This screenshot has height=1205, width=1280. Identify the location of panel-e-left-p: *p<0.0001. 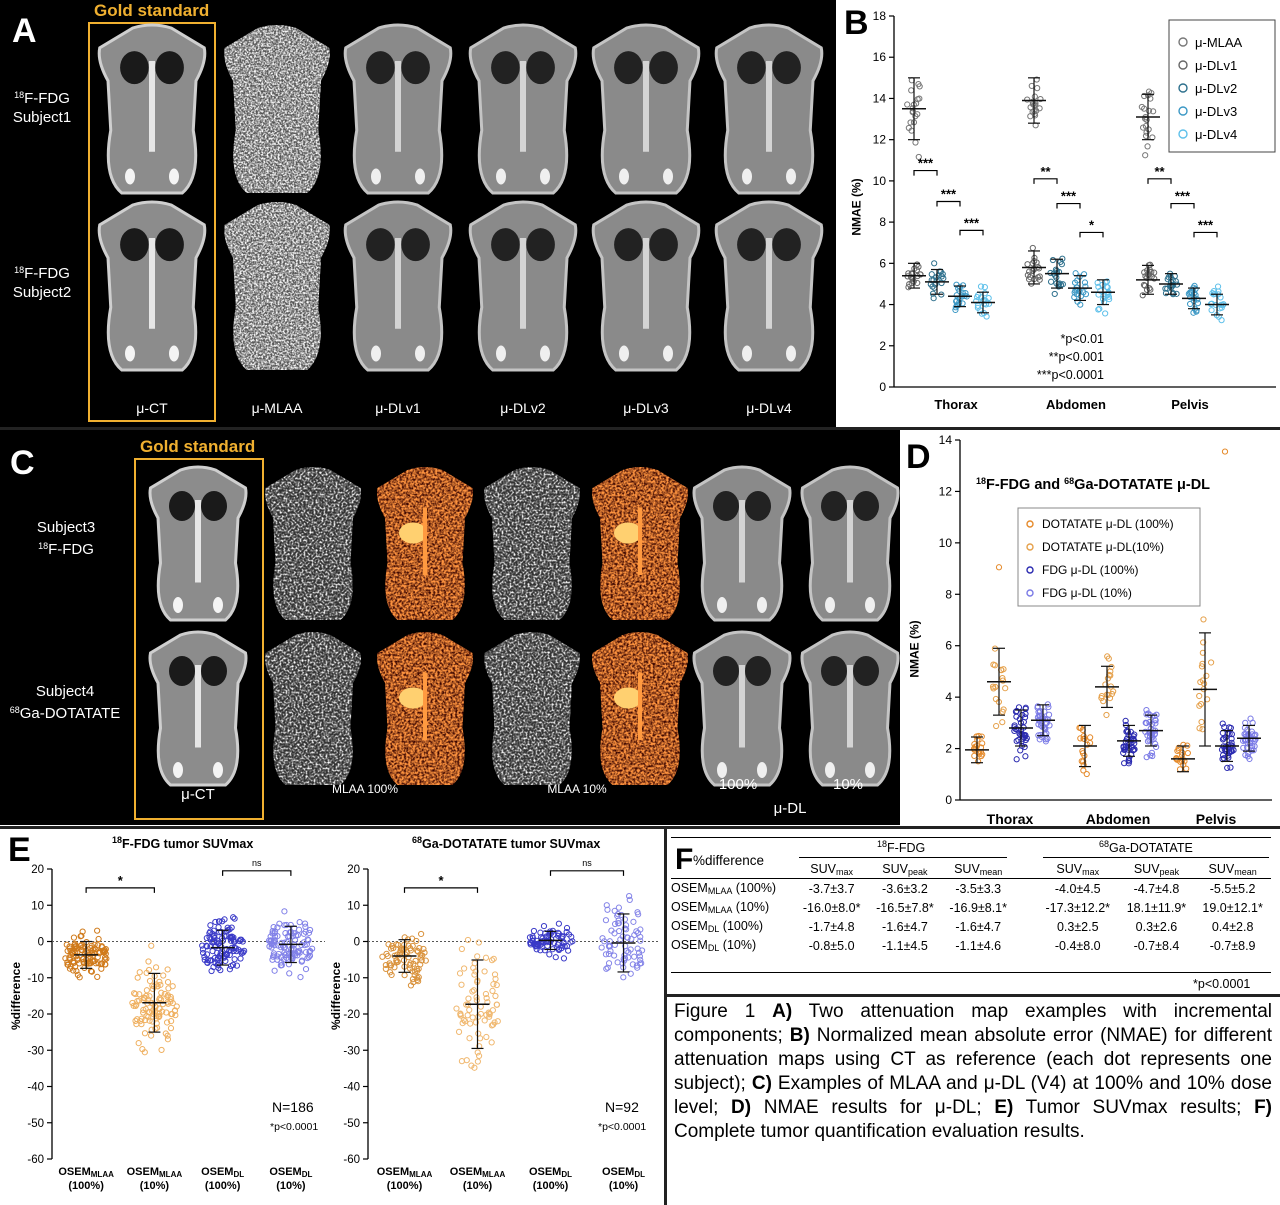
(294, 1127).